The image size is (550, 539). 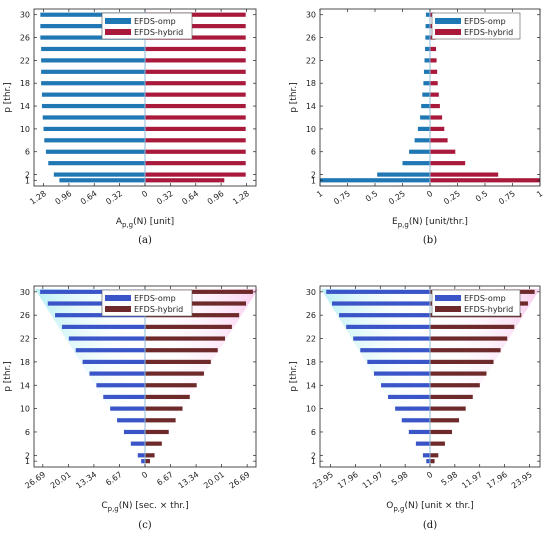 What do you see at coordinates (311, 38) in the screenshot?
I see `y-tick-label: 26` at bounding box center [311, 38].